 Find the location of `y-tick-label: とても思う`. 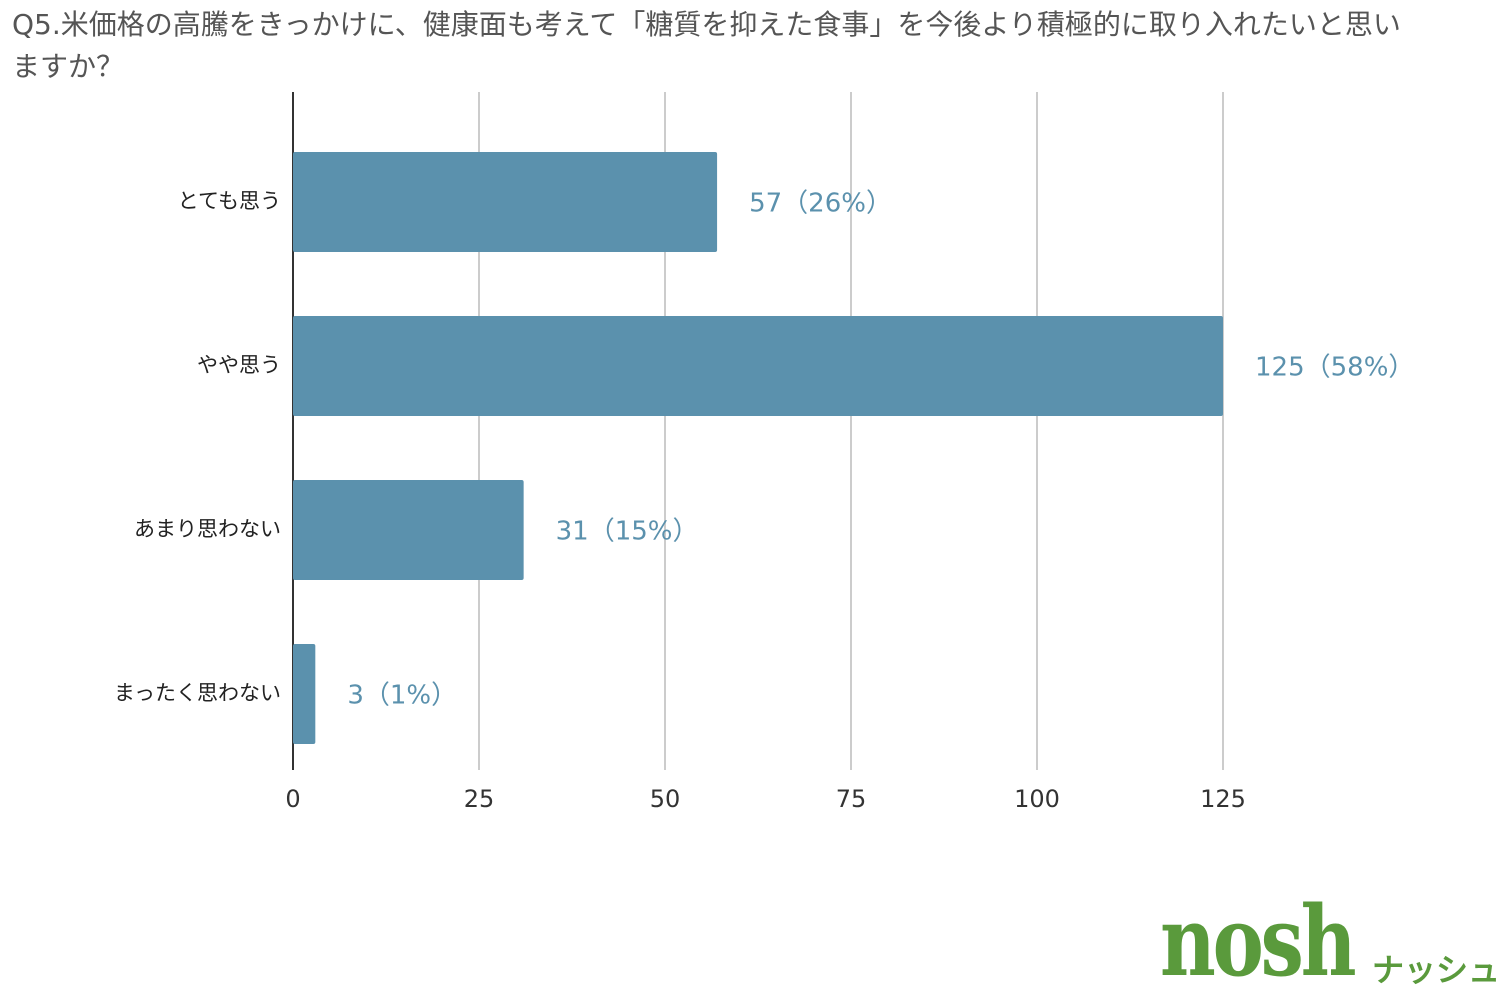

y-tick-label: とても思う is located at coordinates (229, 201).